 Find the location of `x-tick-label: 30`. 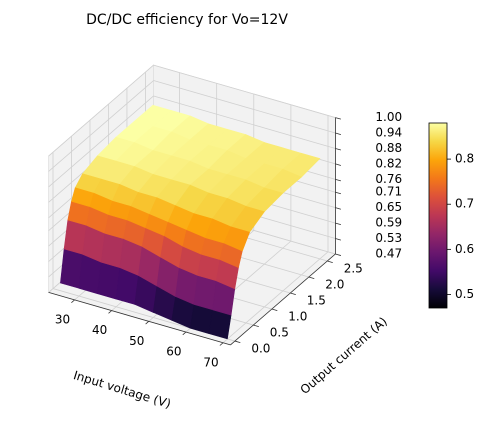

x-tick-label: 30 is located at coordinates (62, 319).